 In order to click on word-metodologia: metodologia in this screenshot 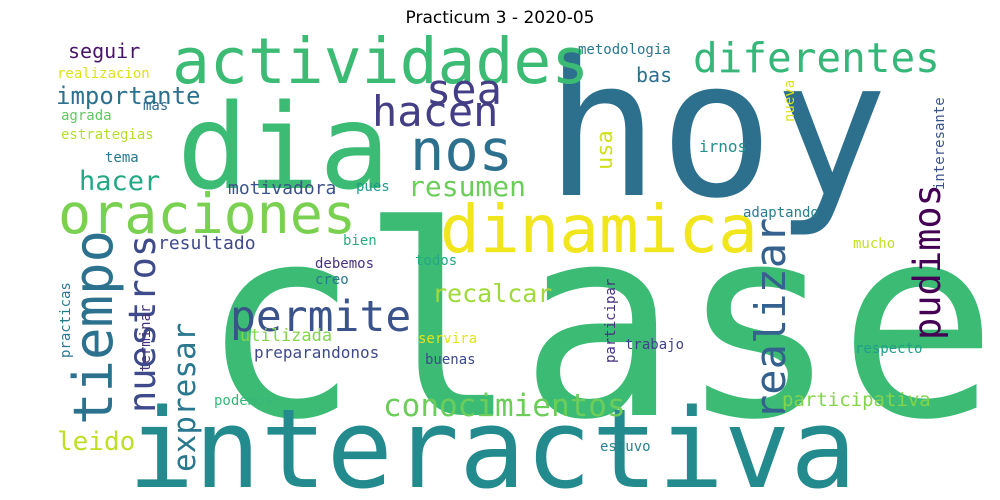, I will do `click(624, 50)`.